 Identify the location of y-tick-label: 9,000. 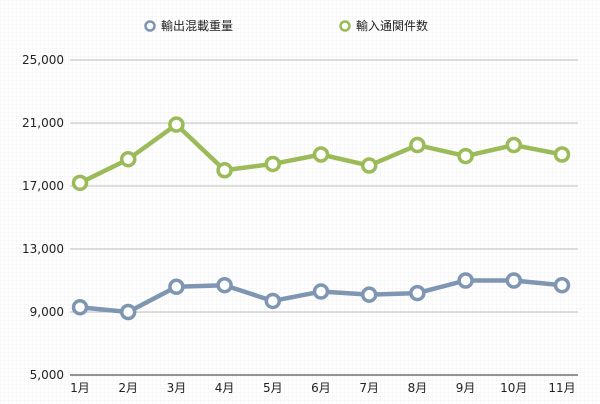
(47, 312).